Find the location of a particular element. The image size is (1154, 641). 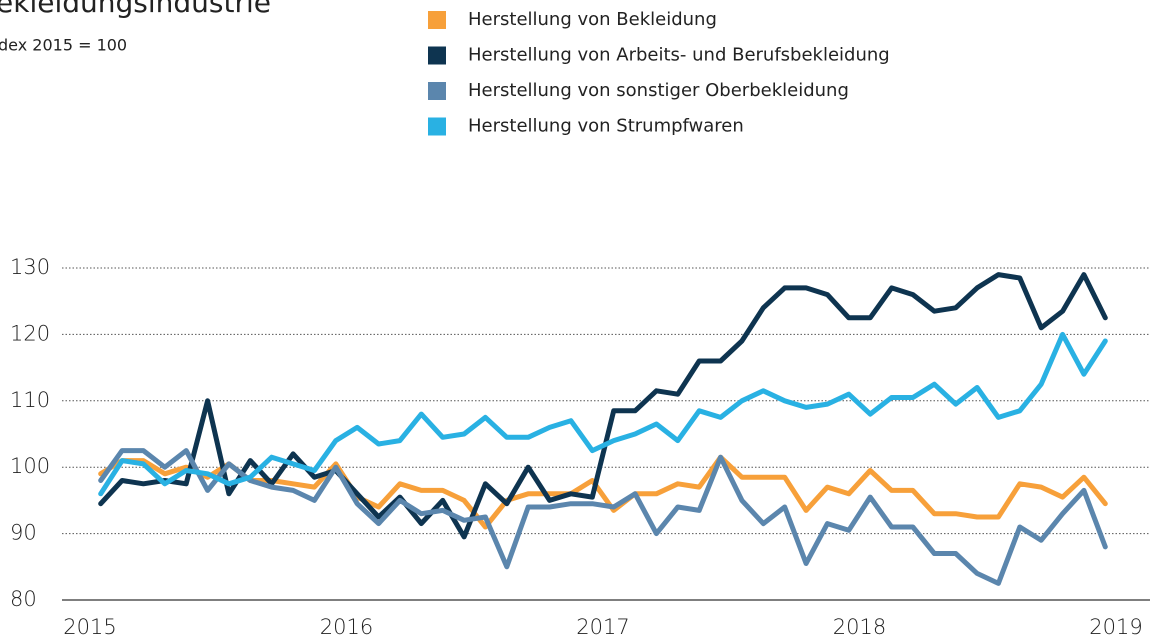

y-tick-label: 100 is located at coordinates (30, 466).